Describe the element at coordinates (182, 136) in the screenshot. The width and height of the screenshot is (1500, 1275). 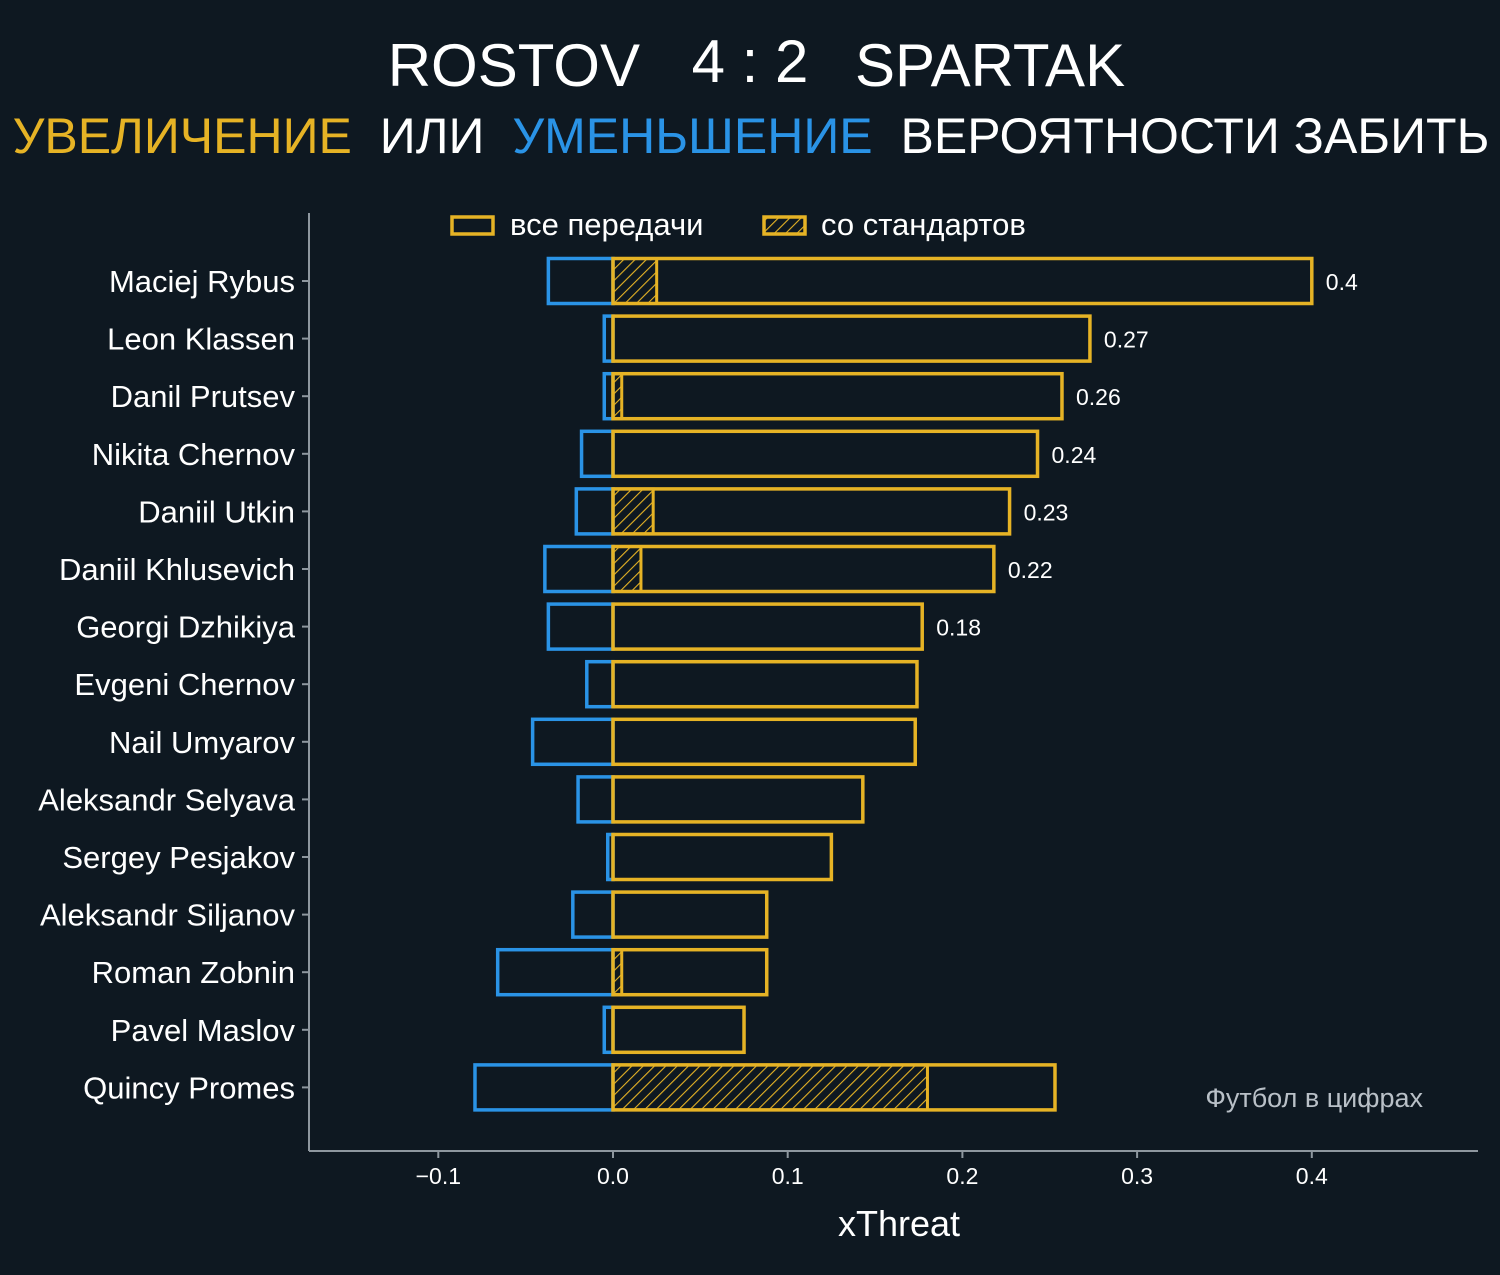
I see `subtitle-increase: УВЕЛИЧЕНИЕ` at that location.